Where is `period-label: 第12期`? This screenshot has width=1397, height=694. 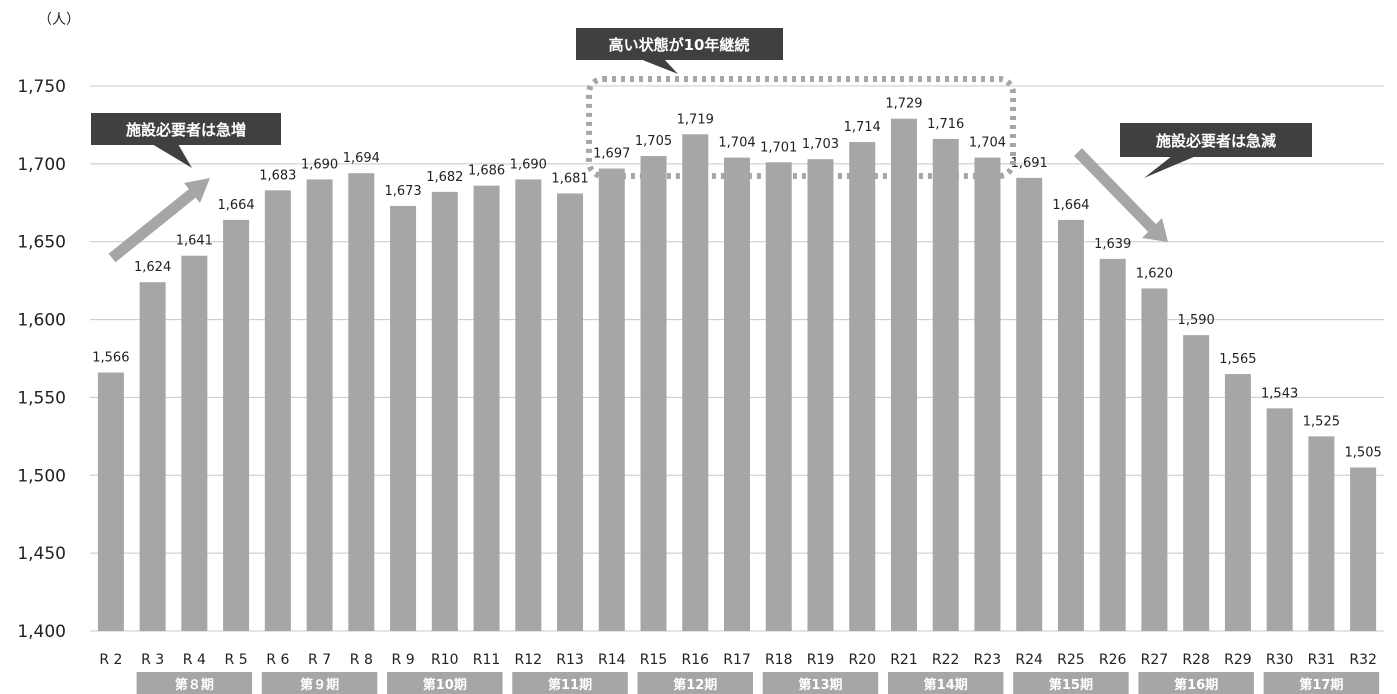 period-label: 第12期 is located at coordinates (695, 685).